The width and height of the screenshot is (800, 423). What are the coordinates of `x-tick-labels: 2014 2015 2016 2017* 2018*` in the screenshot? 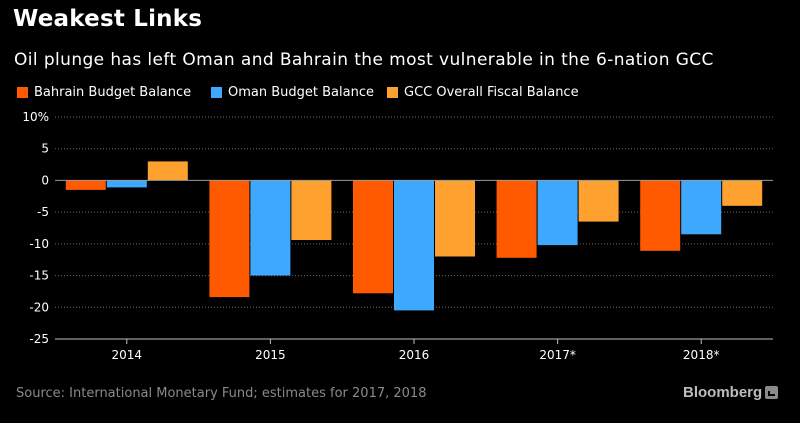 It's located at (416, 355).